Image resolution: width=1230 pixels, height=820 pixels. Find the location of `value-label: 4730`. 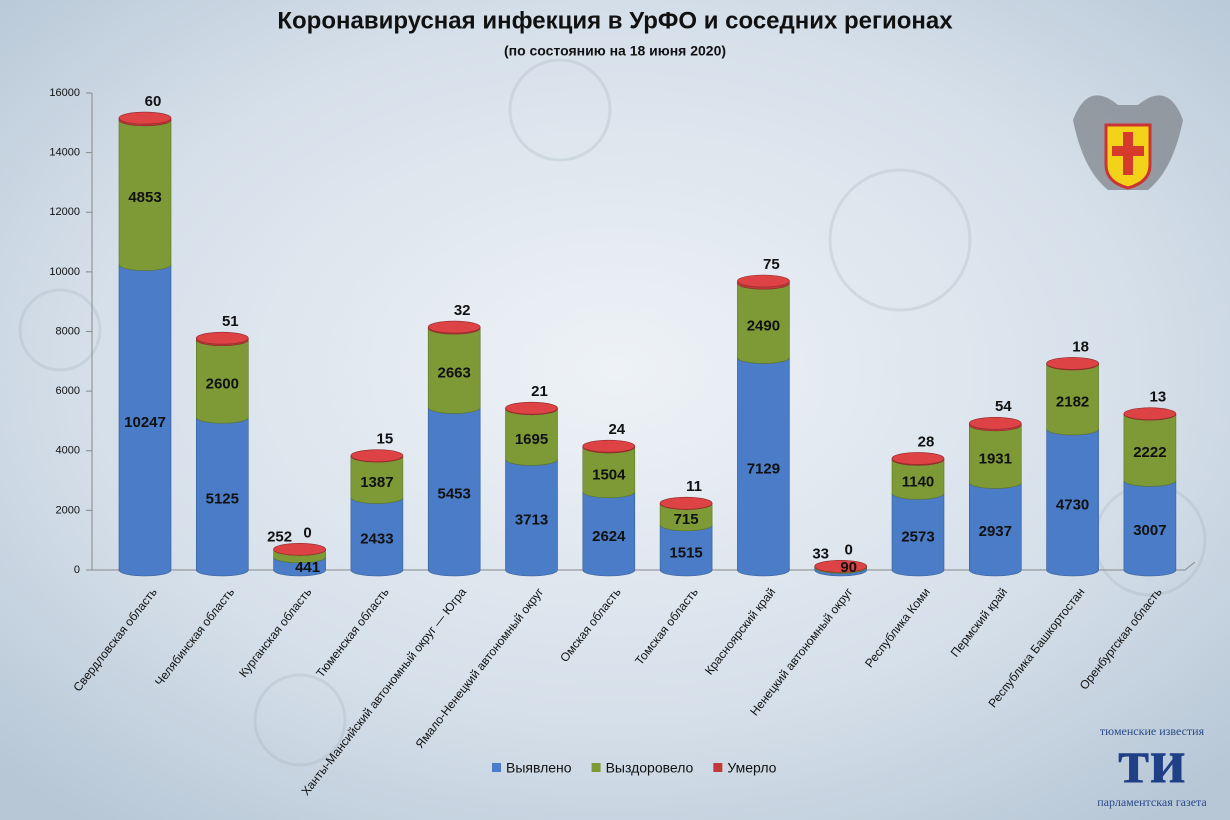

value-label: 4730 is located at coordinates (1072, 504).